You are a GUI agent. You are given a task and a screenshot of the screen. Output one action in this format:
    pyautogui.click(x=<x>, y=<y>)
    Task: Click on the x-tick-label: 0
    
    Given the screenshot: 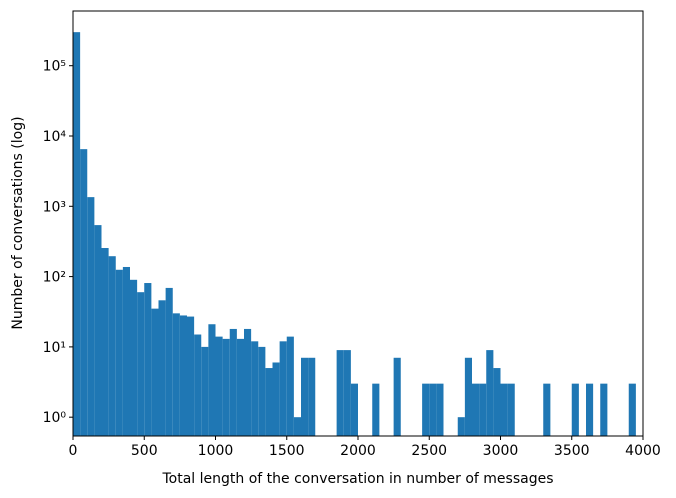 What is the action you would take?
    pyautogui.click(x=73, y=451)
    